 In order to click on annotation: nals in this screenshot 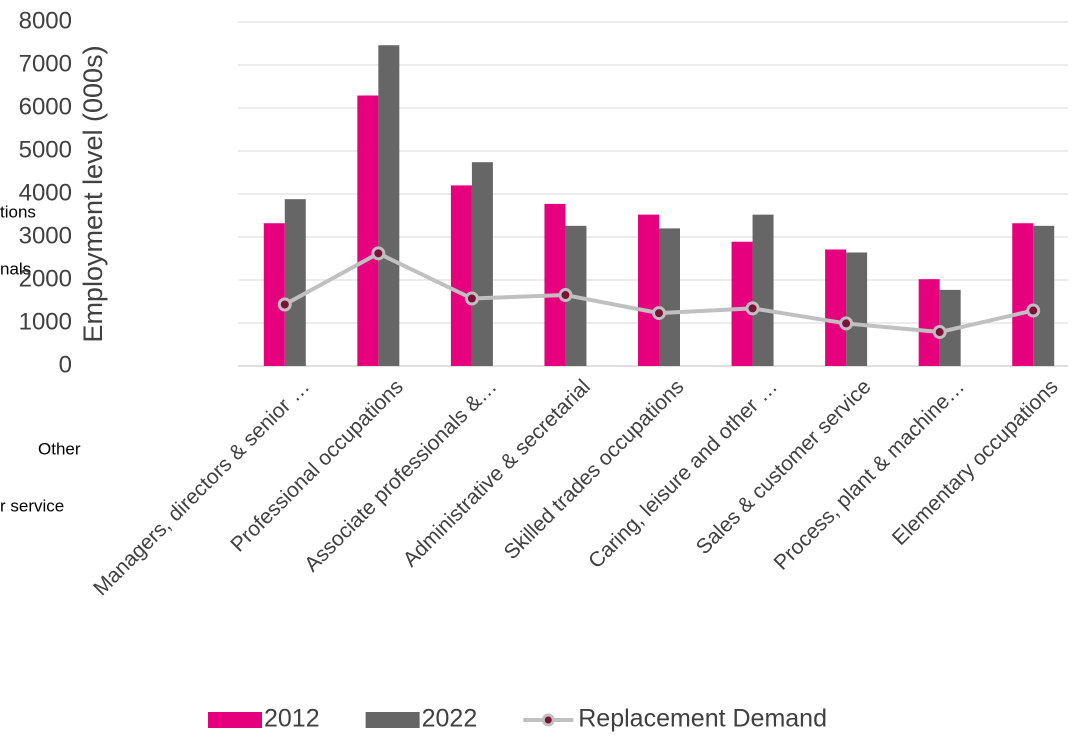, I will do `click(15, 268)`.